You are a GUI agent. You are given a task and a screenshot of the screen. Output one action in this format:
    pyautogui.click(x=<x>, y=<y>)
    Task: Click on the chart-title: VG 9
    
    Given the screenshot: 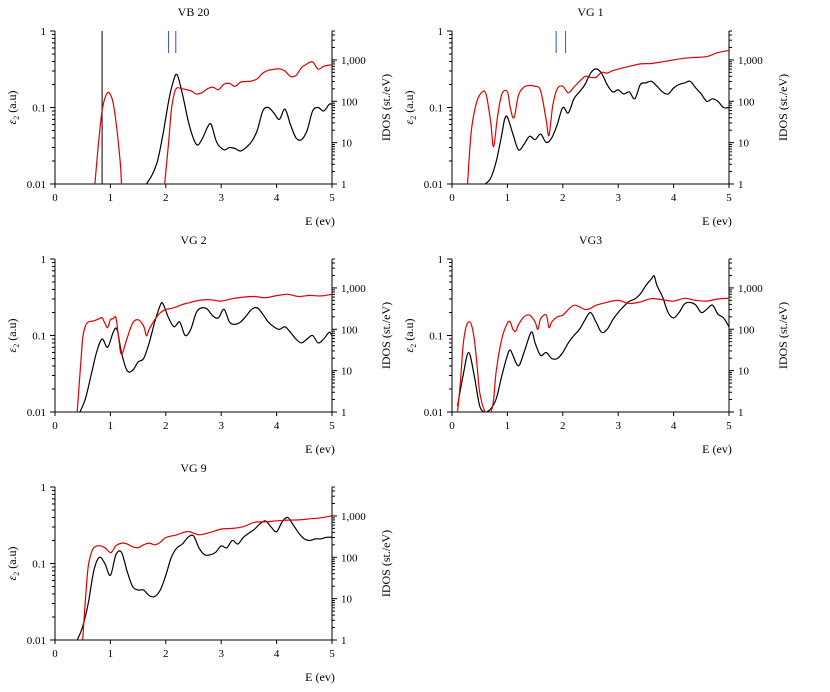 What is the action you would take?
    pyautogui.click(x=193, y=468)
    